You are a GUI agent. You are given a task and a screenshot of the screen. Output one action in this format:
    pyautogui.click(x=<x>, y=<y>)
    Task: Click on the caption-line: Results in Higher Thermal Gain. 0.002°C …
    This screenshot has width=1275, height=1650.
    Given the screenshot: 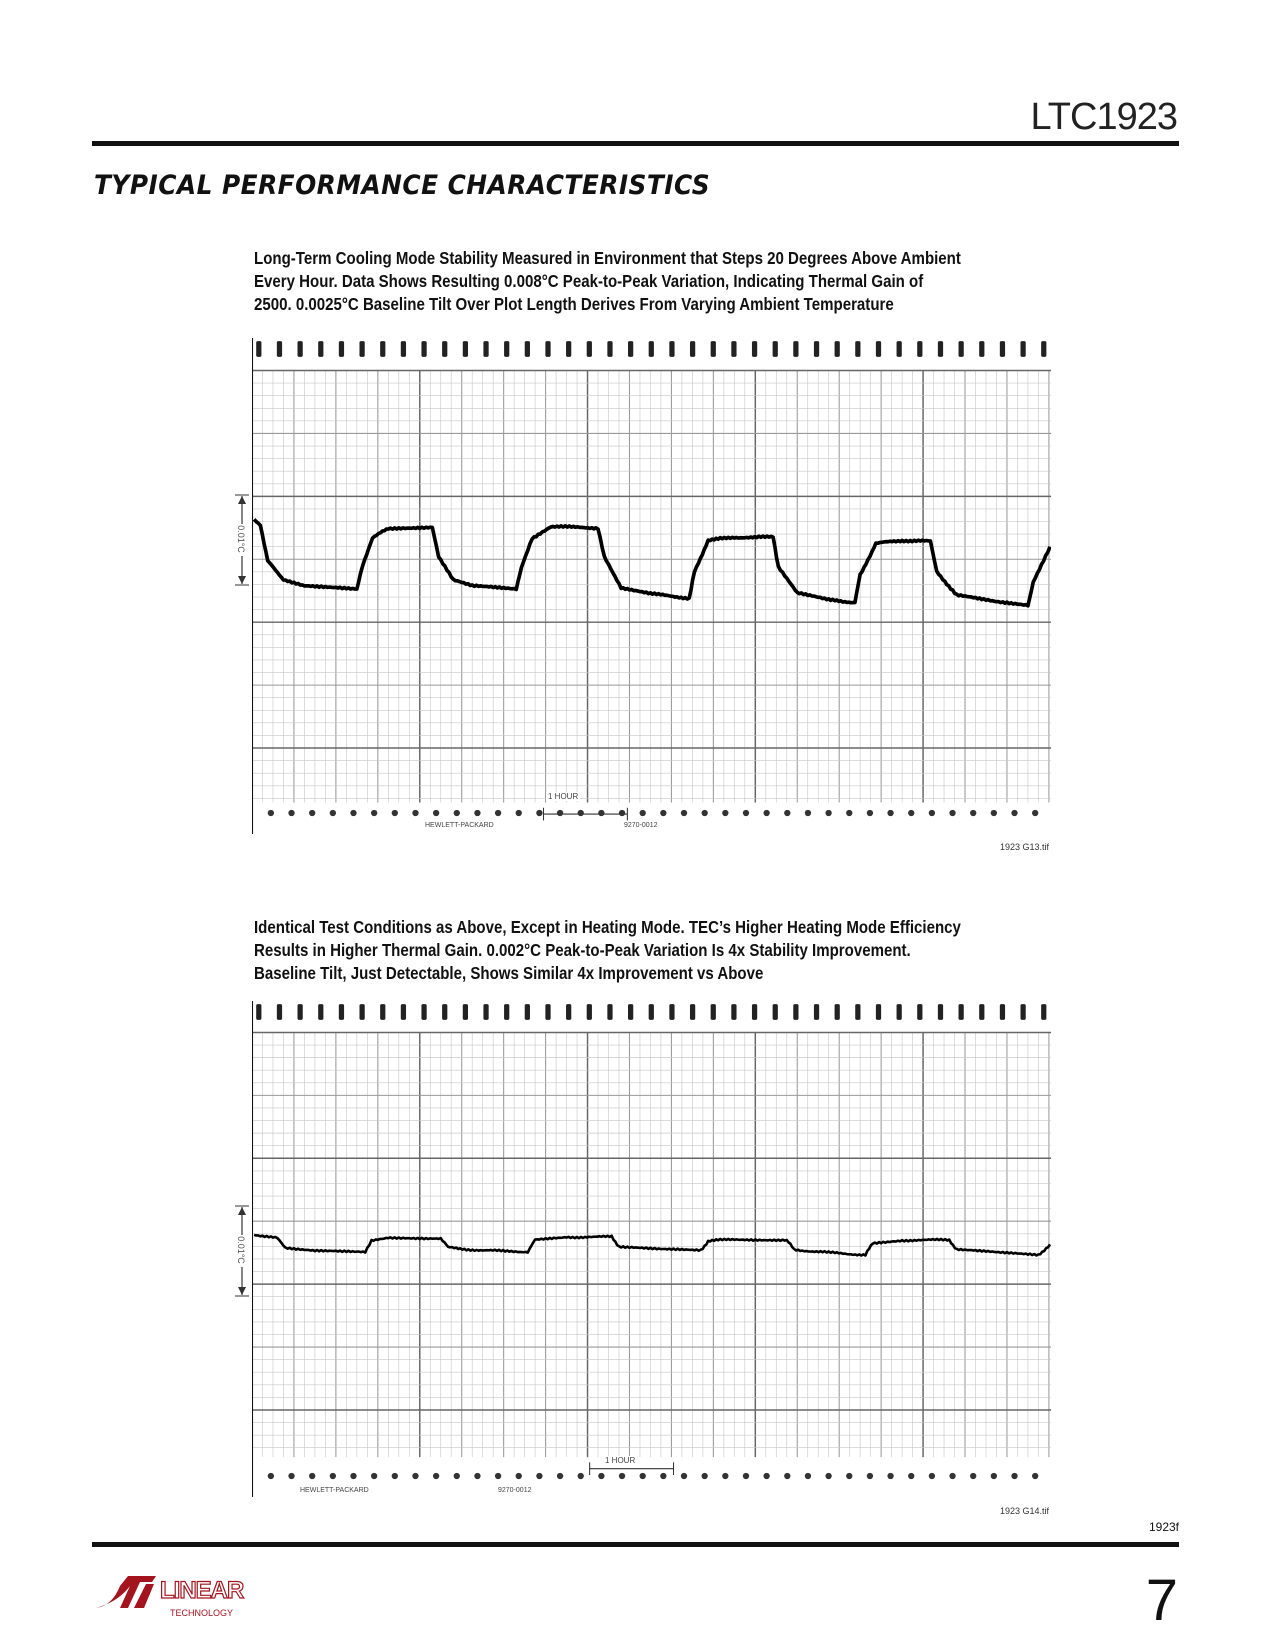 What is the action you would take?
    pyautogui.click(x=582, y=950)
    